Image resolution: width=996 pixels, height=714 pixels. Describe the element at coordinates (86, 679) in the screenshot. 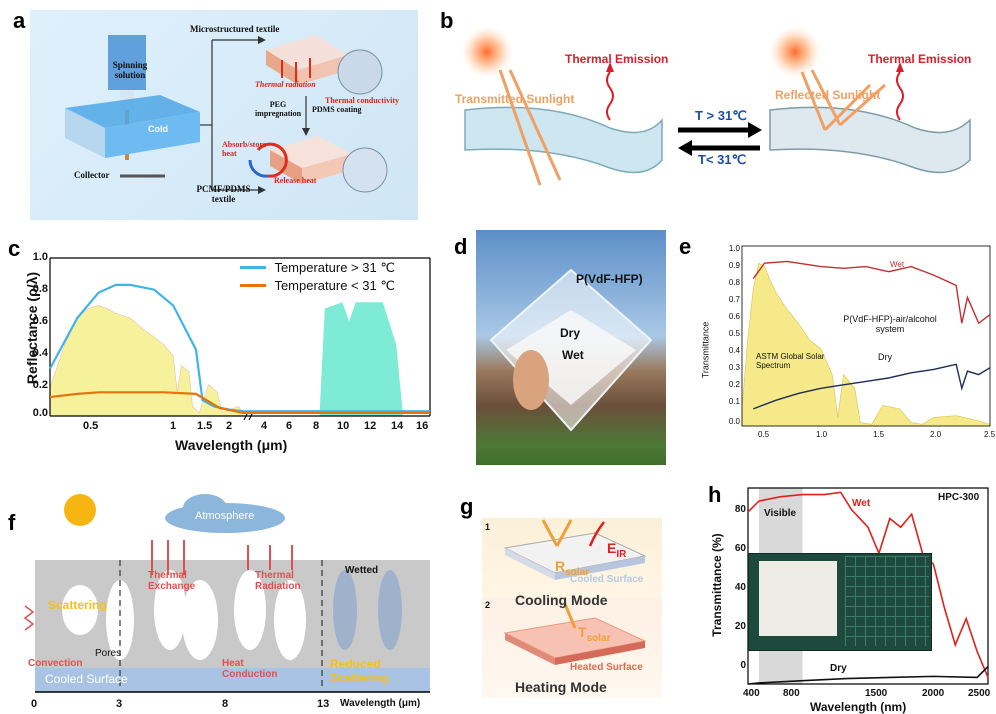

I see `f-label-cooled-surface: Cooled Surface` at that location.